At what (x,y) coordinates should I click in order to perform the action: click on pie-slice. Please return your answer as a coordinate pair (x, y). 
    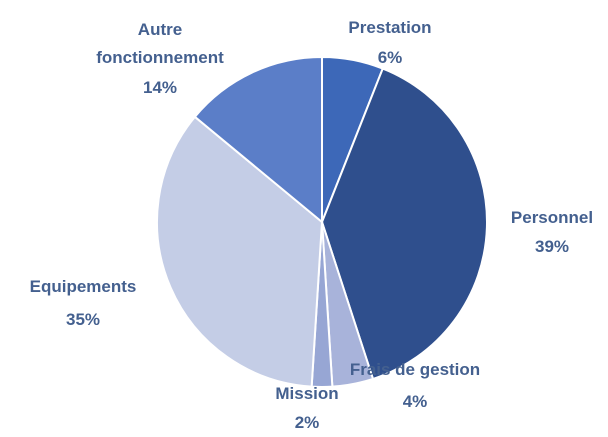
    Looking at the image, I should click on (258, 140).